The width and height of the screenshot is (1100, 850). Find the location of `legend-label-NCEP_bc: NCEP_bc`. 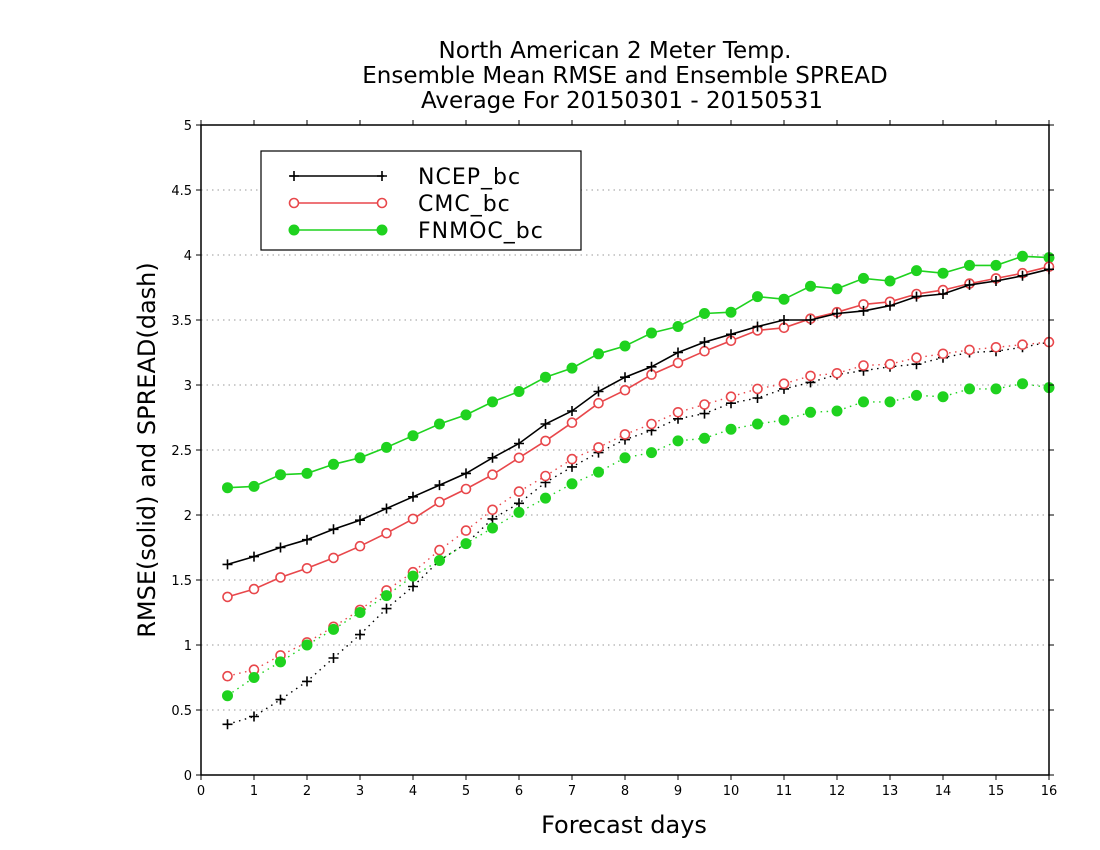

legend-label-NCEP_bc: NCEP_bc is located at coordinates (469, 177).